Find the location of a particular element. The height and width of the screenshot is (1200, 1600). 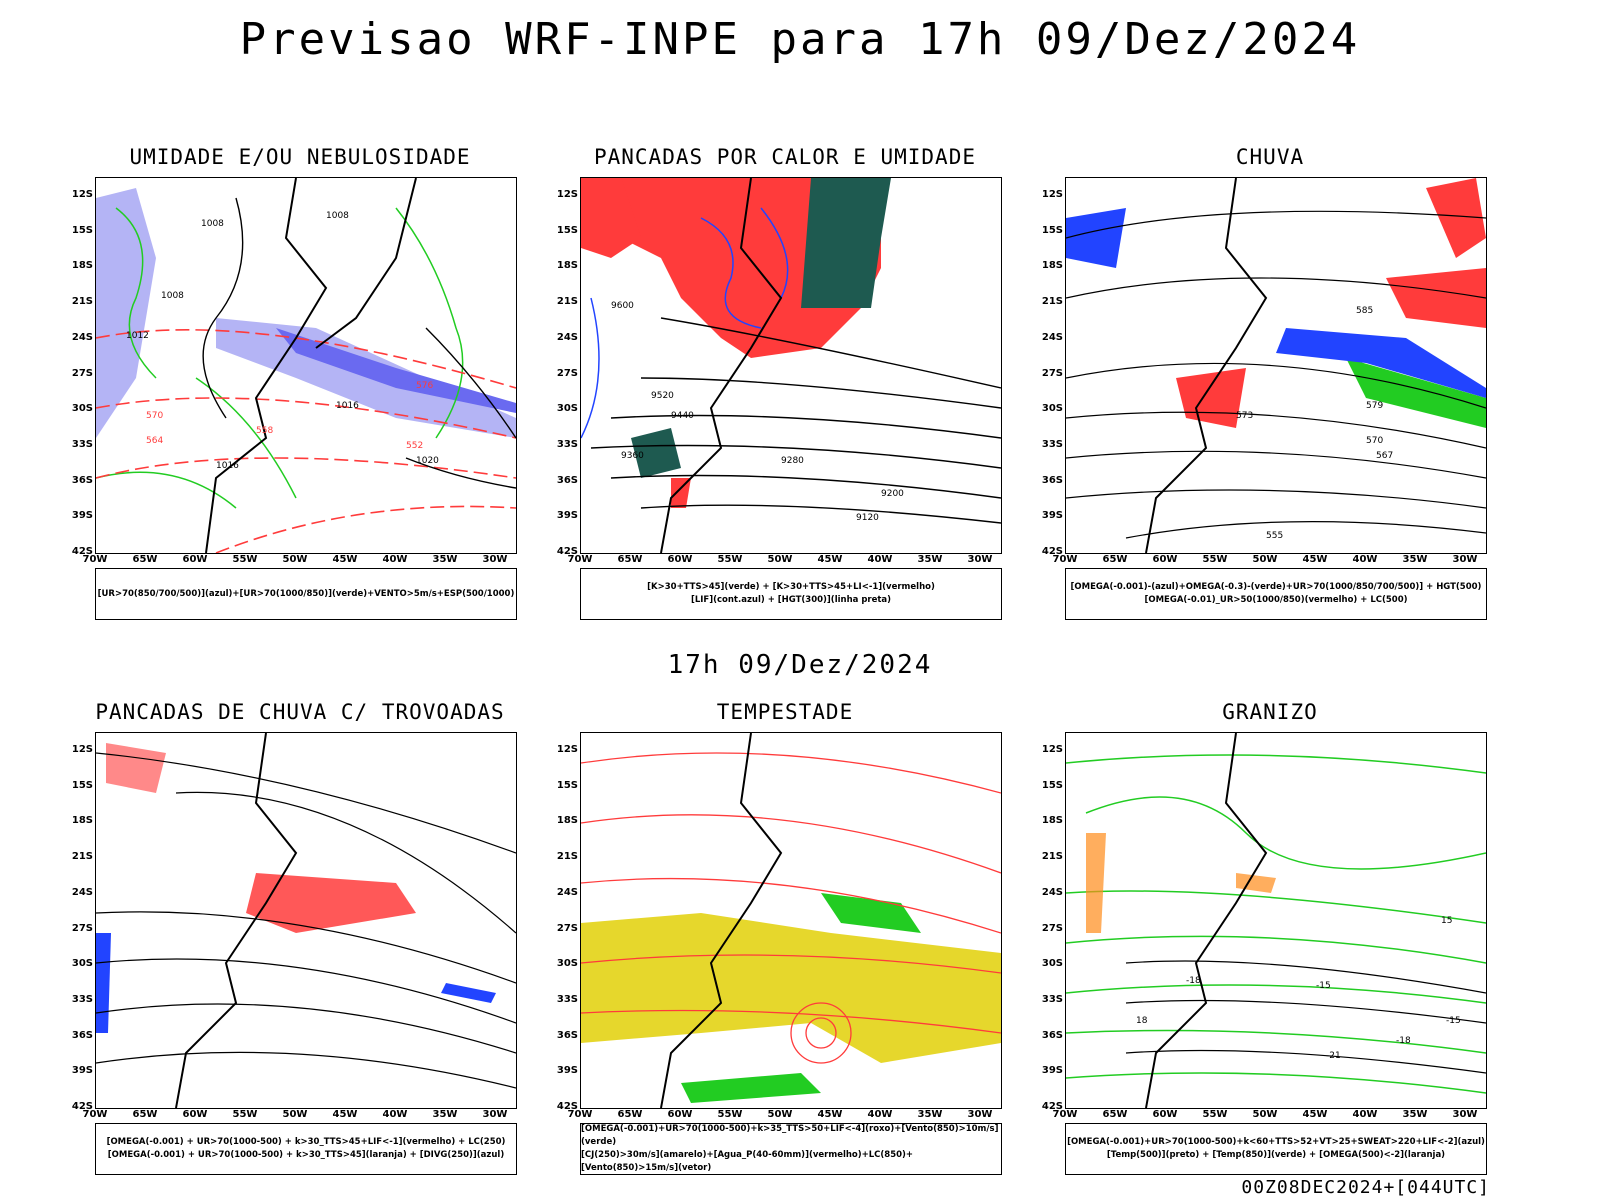

main-title: Previsao WRF-INPE para 17h 09/Dez/2024 is located at coordinates (800, 39).